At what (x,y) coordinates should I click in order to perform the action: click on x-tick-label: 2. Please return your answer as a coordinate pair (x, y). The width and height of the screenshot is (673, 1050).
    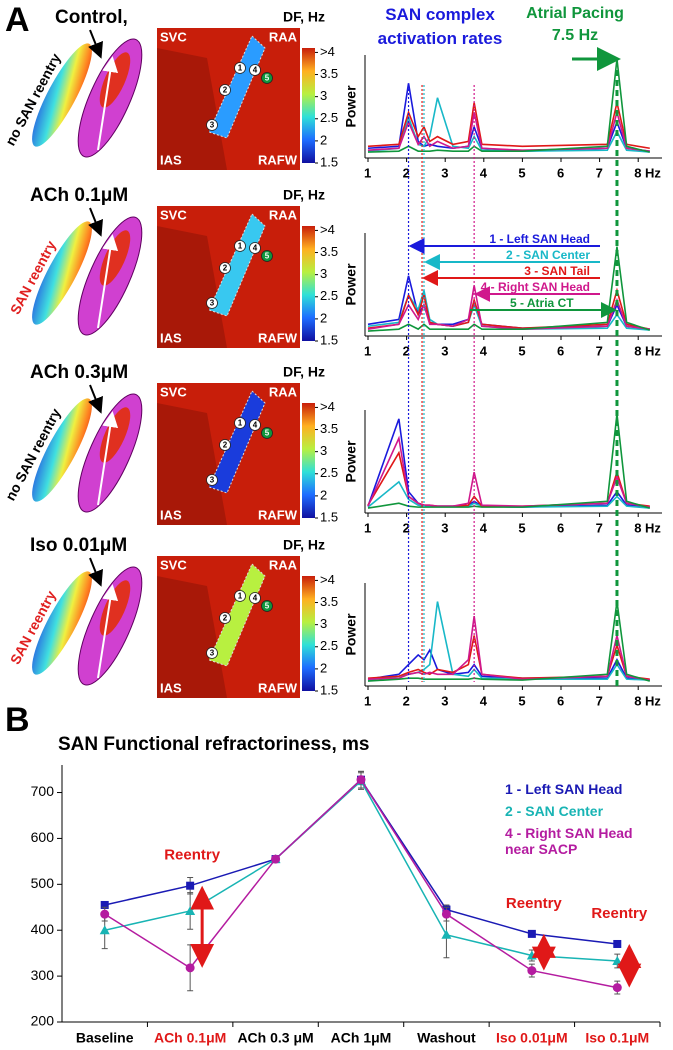
    Looking at the image, I should click on (406, 527).